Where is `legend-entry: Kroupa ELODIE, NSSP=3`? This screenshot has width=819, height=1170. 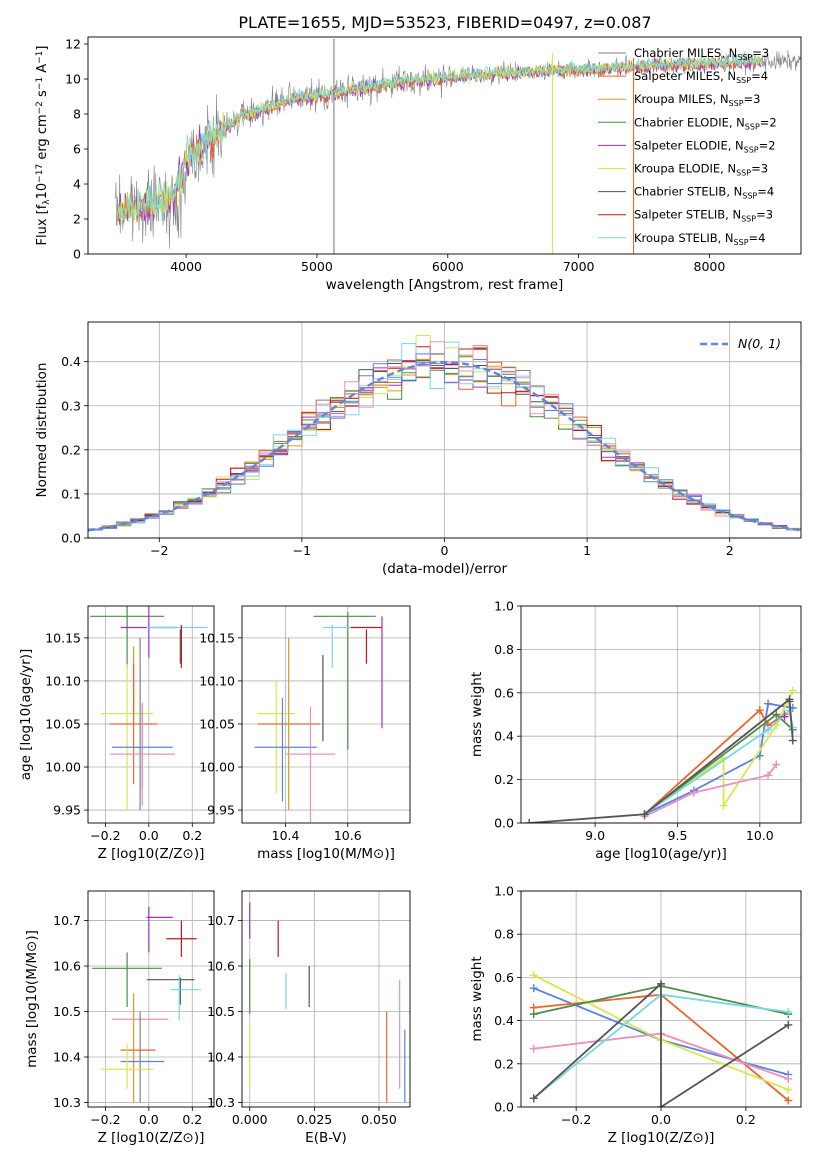 legend-entry: Kroupa ELODIE, NSSP=3 is located at coordinates (701, 170).